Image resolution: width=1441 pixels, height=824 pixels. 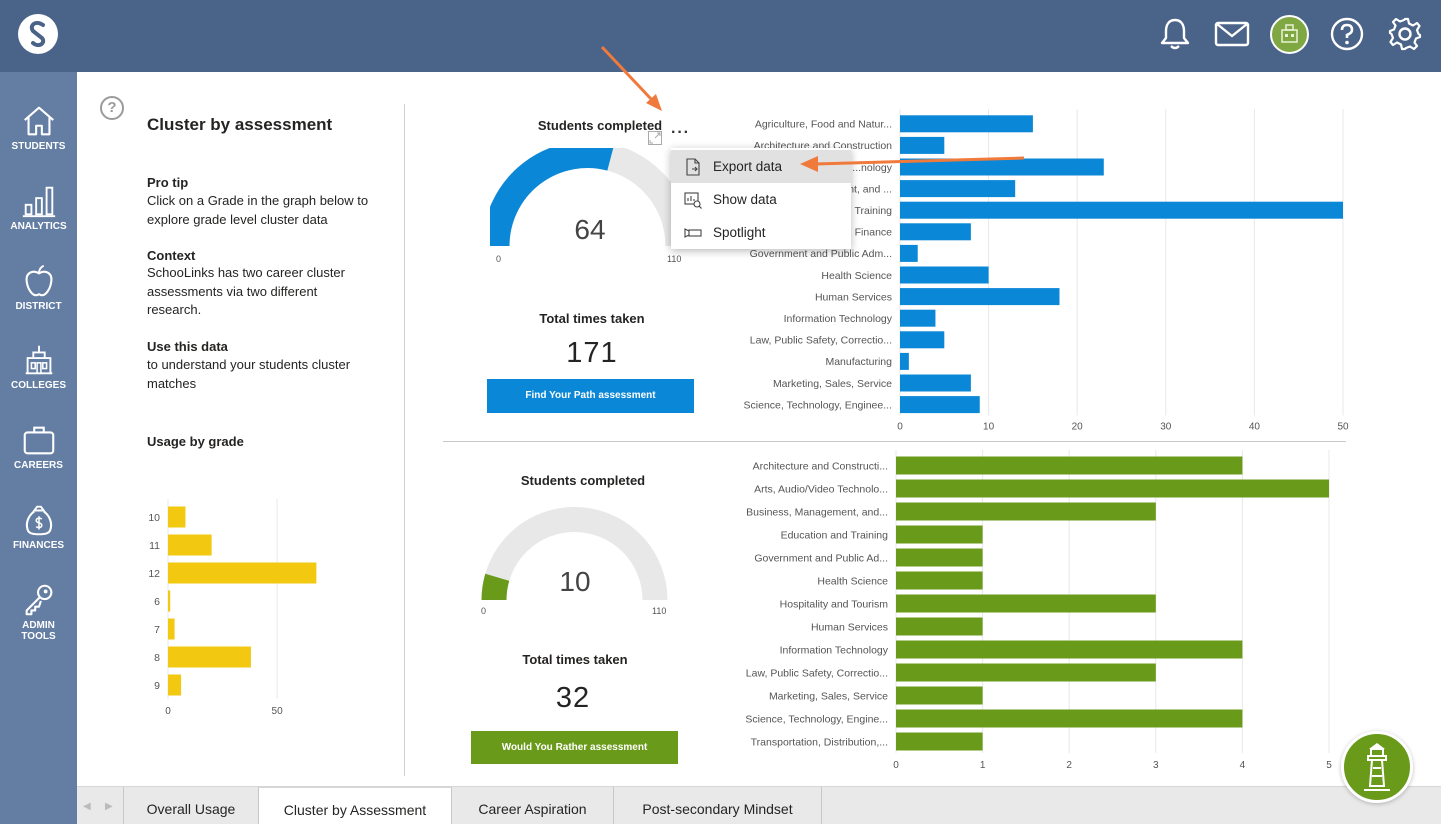 What do you see at coordinates (484, 611) in the screenshot?
I see `gauge-min-2: 0` at bounding box center [484, 611].